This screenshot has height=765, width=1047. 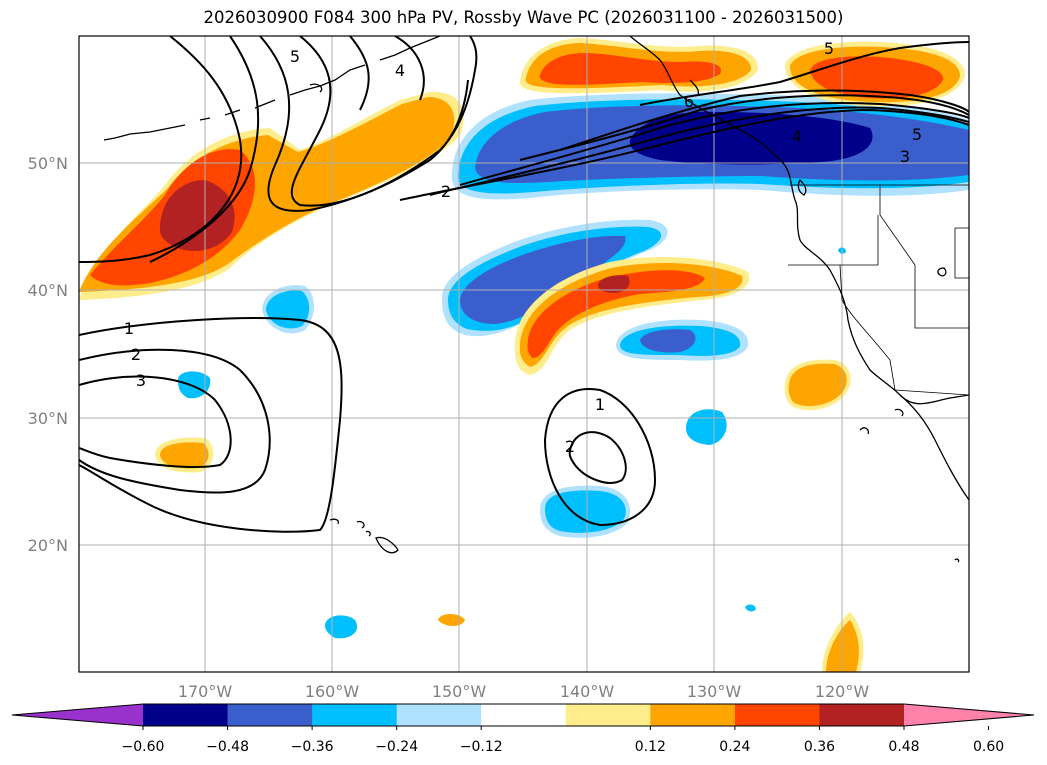 I want to click on colorbar-tick-label: 0.60, so click(x=988, y=747).